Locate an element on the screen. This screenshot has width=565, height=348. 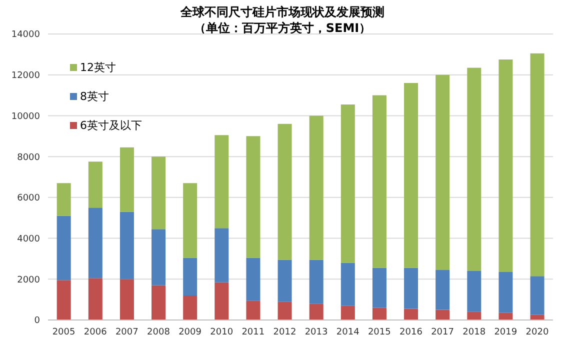
y-tick-label: 12000 is located at coordinates (25, 76).